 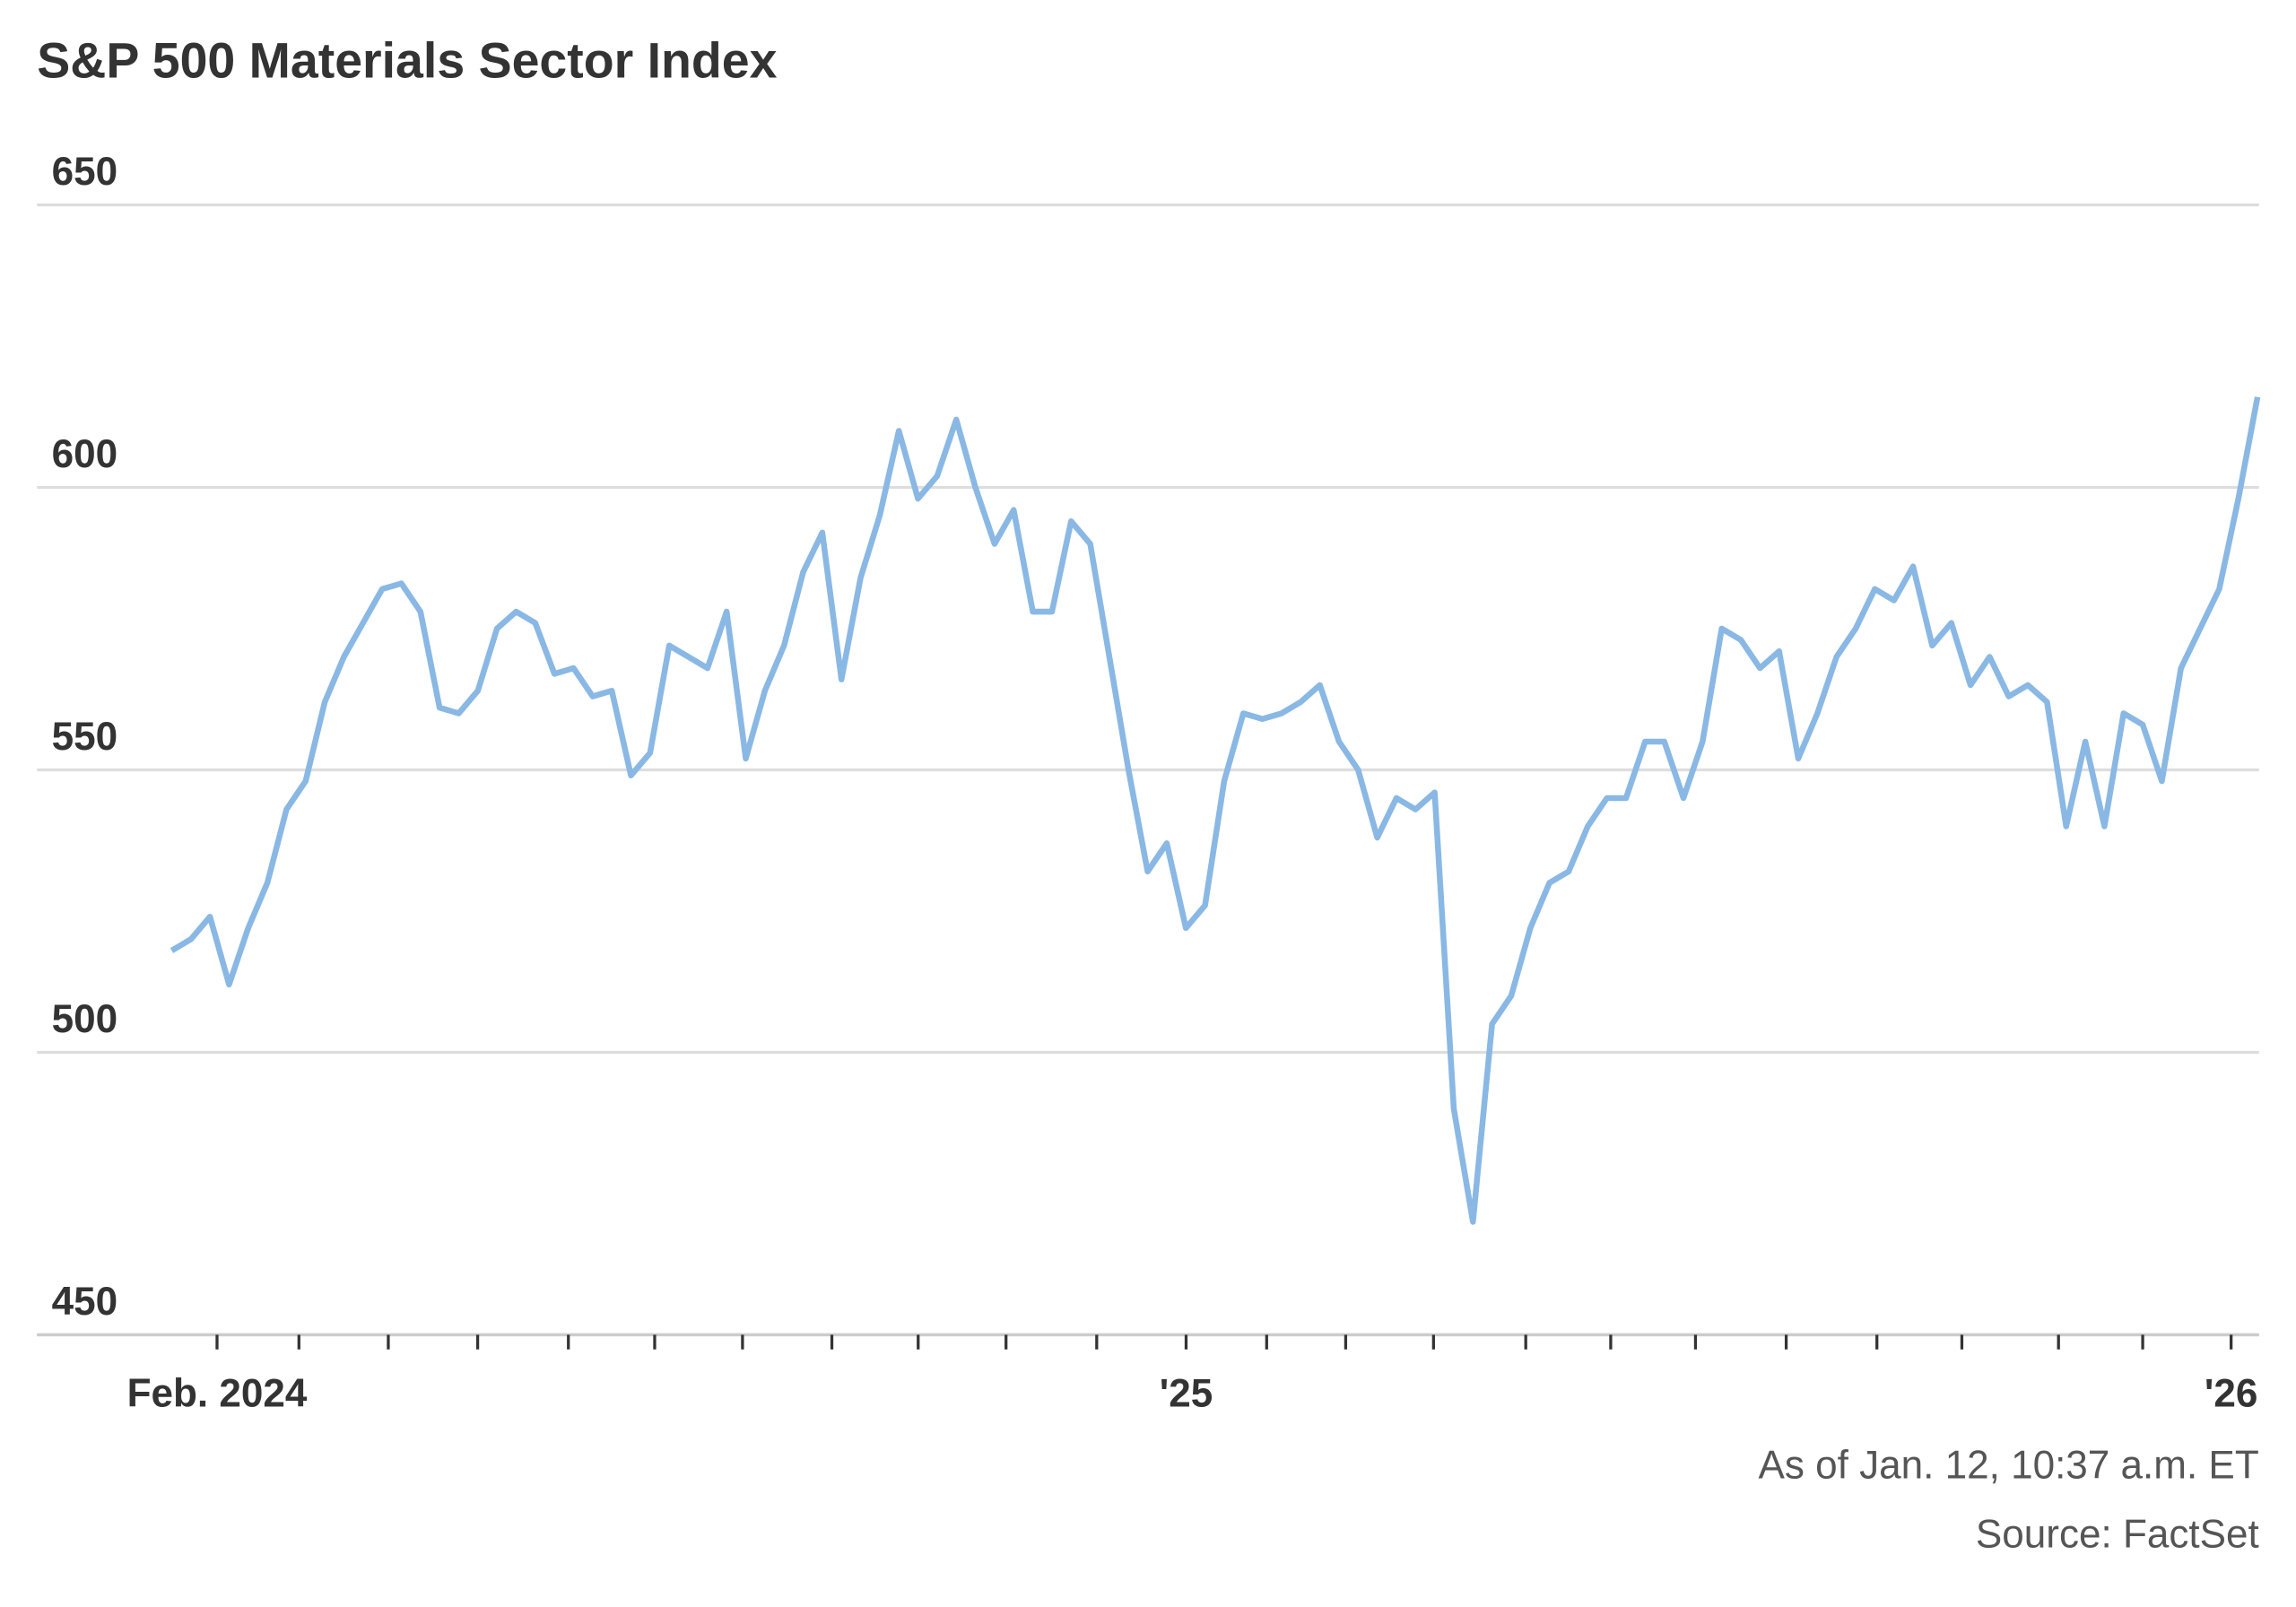 What do you see at coordinates (85, 737) in the screenshot?
I see `y-tick-label: 550` at bounding box center [85, 737].